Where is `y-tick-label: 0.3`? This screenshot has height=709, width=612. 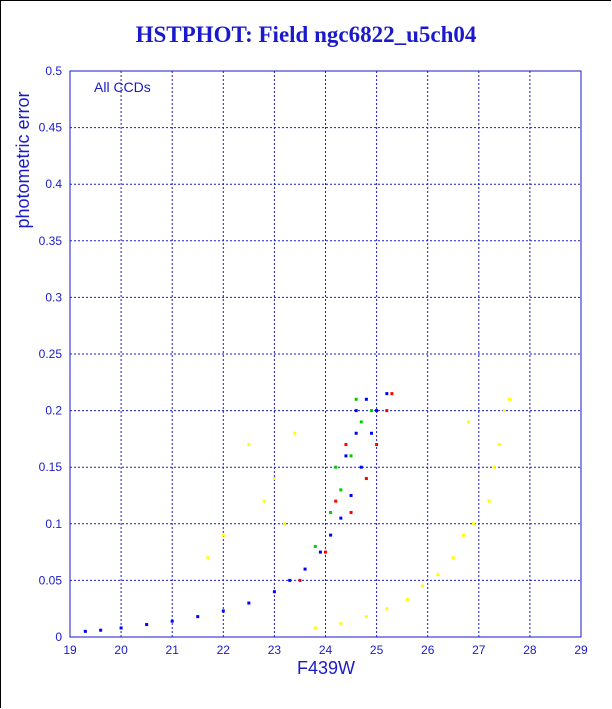 y-tick-label: 0.3 is located at coordinates (53, 297).